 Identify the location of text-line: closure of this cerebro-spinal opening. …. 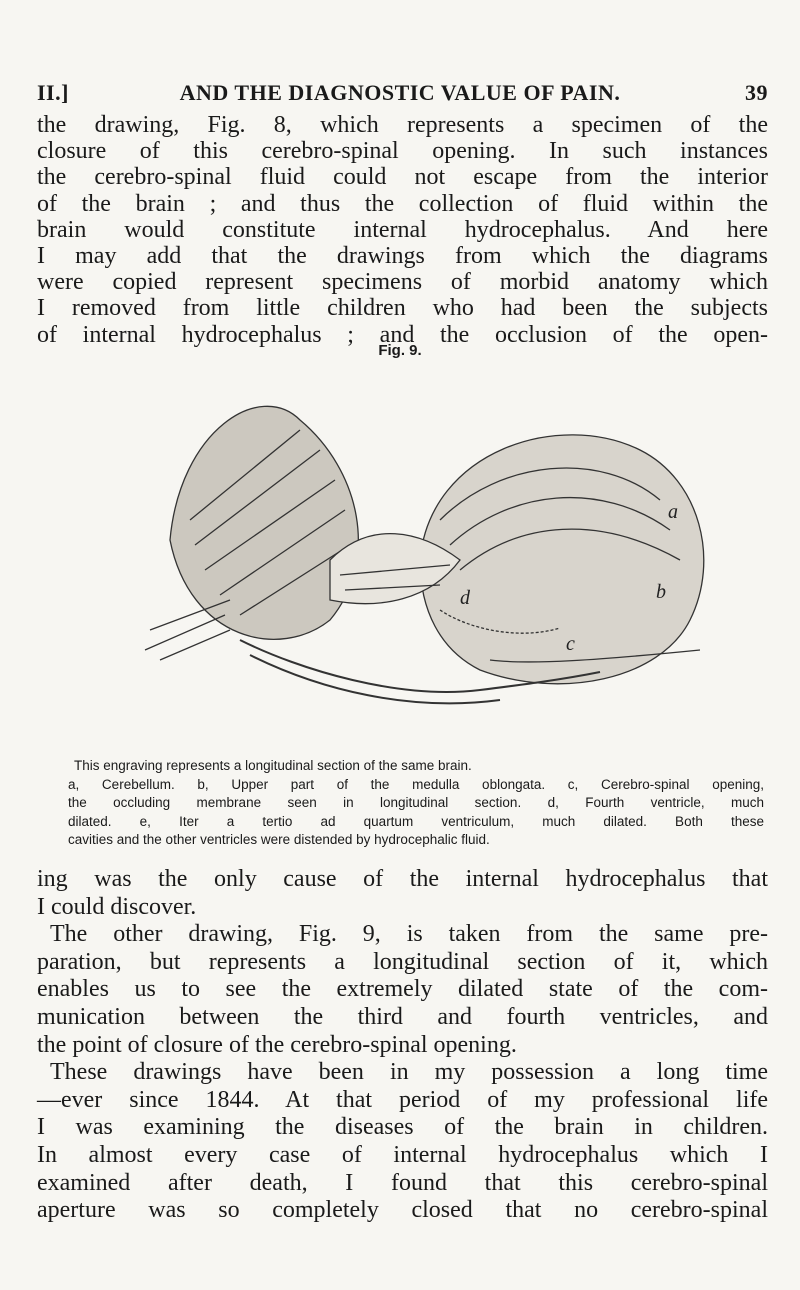
(402, 151).